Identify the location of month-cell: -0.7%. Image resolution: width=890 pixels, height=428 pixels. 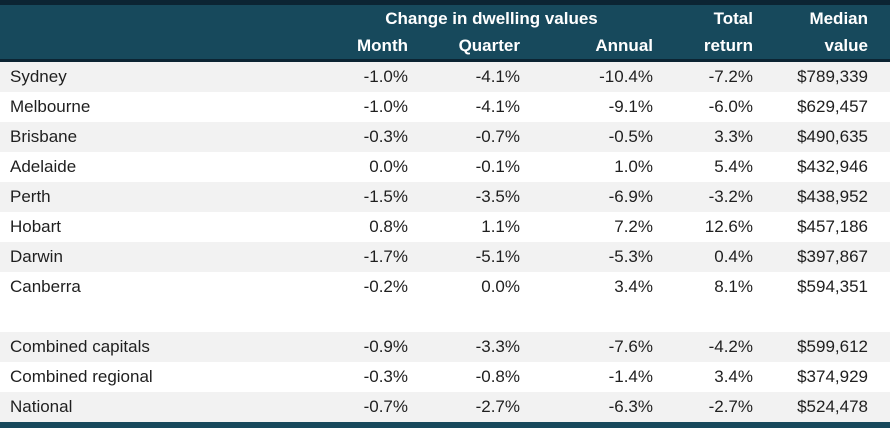
(385, 406).